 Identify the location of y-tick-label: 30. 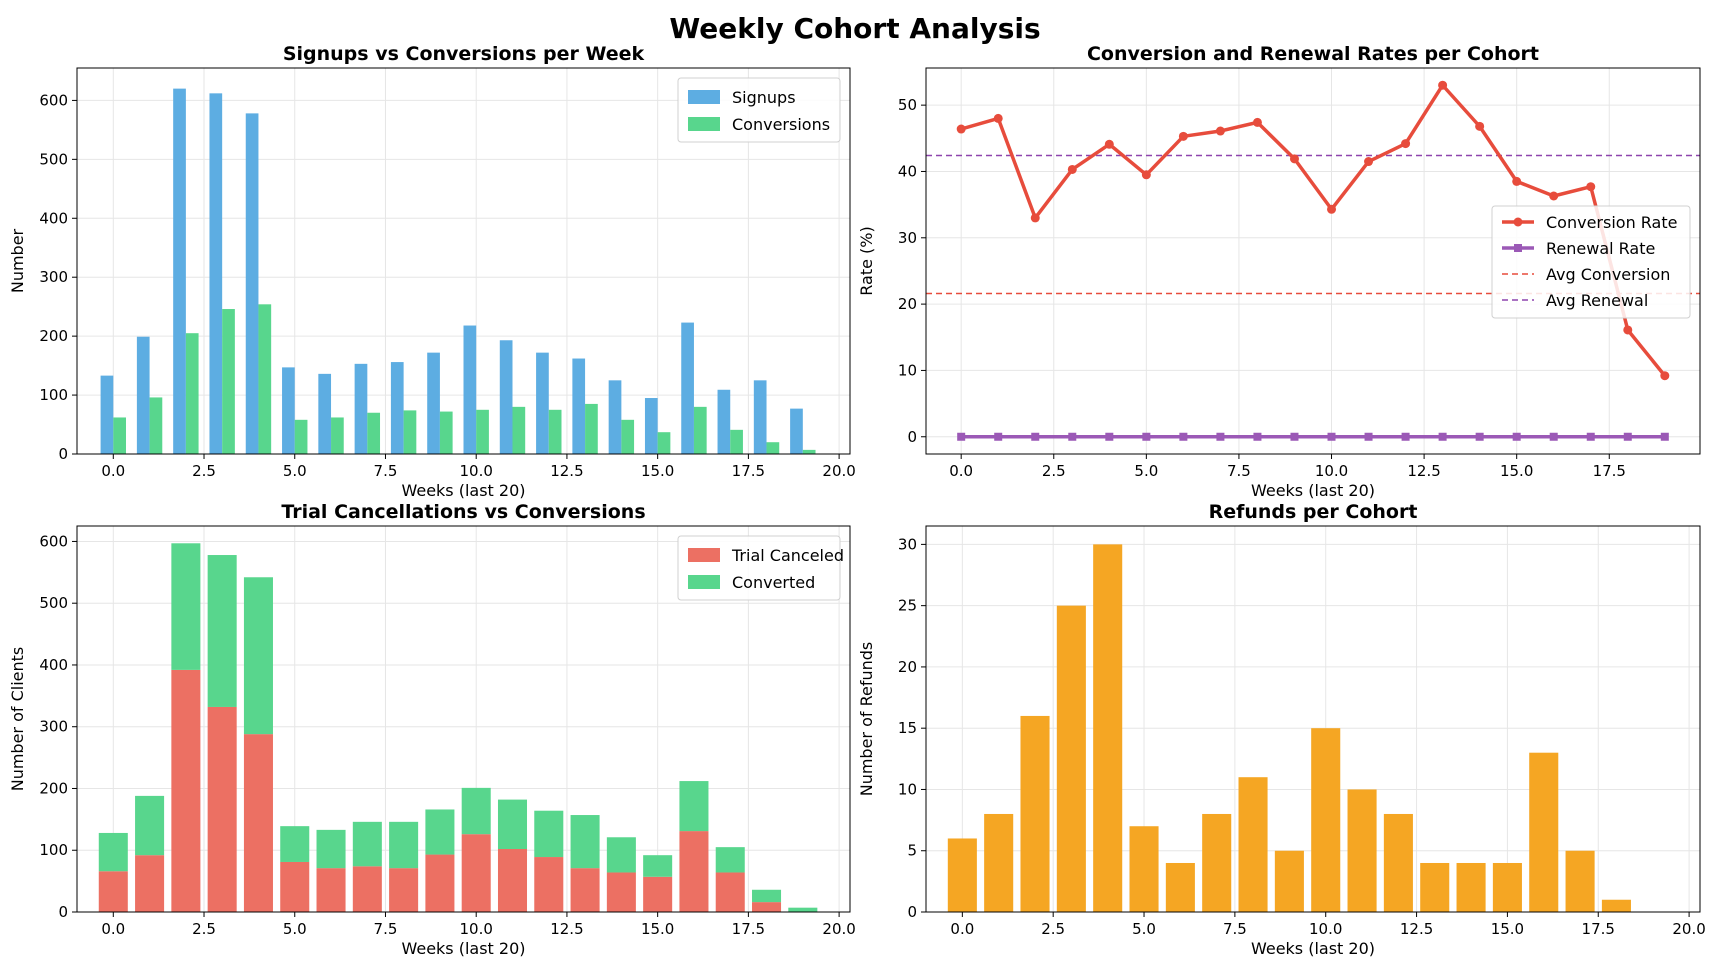
(907, 544).